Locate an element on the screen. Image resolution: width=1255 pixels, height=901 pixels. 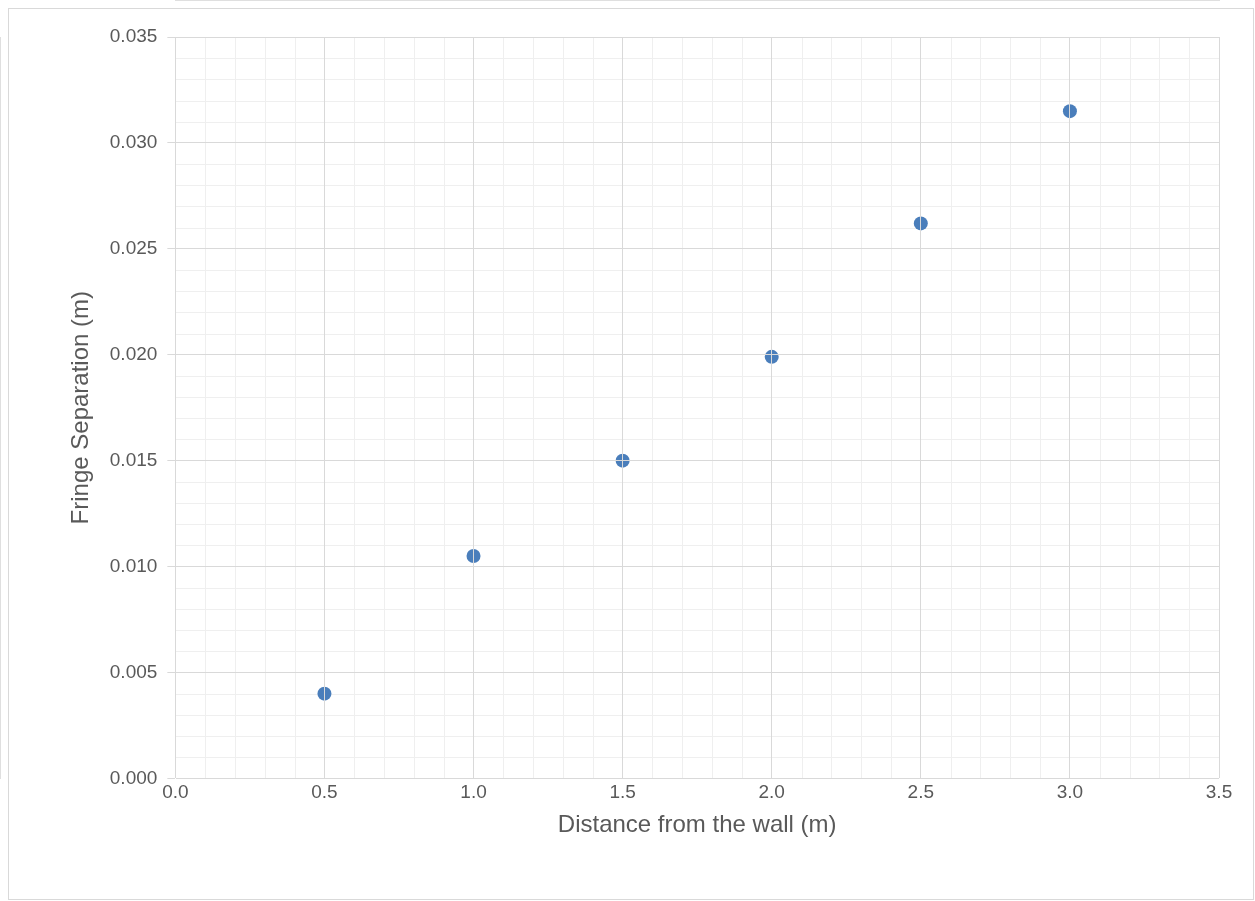
x-tick-label: 1.5 is located at coordinates (622, 792).